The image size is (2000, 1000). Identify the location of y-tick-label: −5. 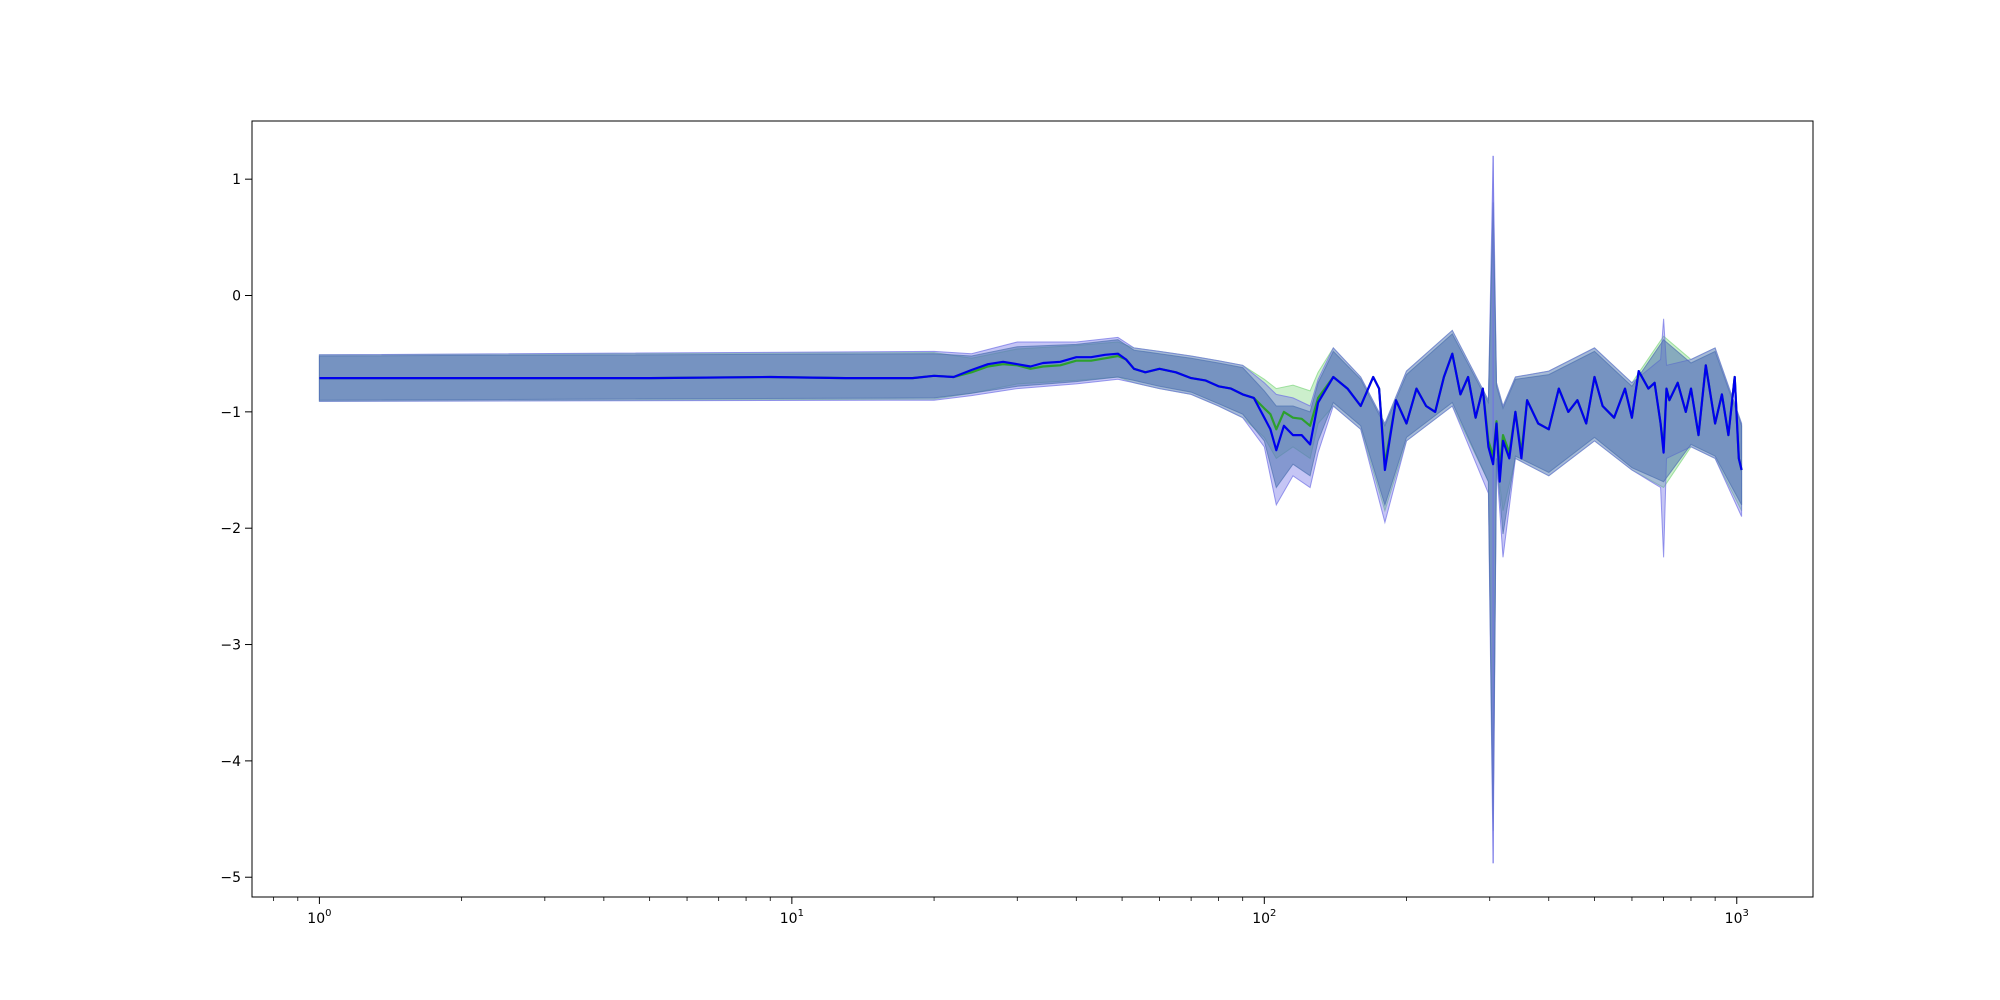
(230, 878).